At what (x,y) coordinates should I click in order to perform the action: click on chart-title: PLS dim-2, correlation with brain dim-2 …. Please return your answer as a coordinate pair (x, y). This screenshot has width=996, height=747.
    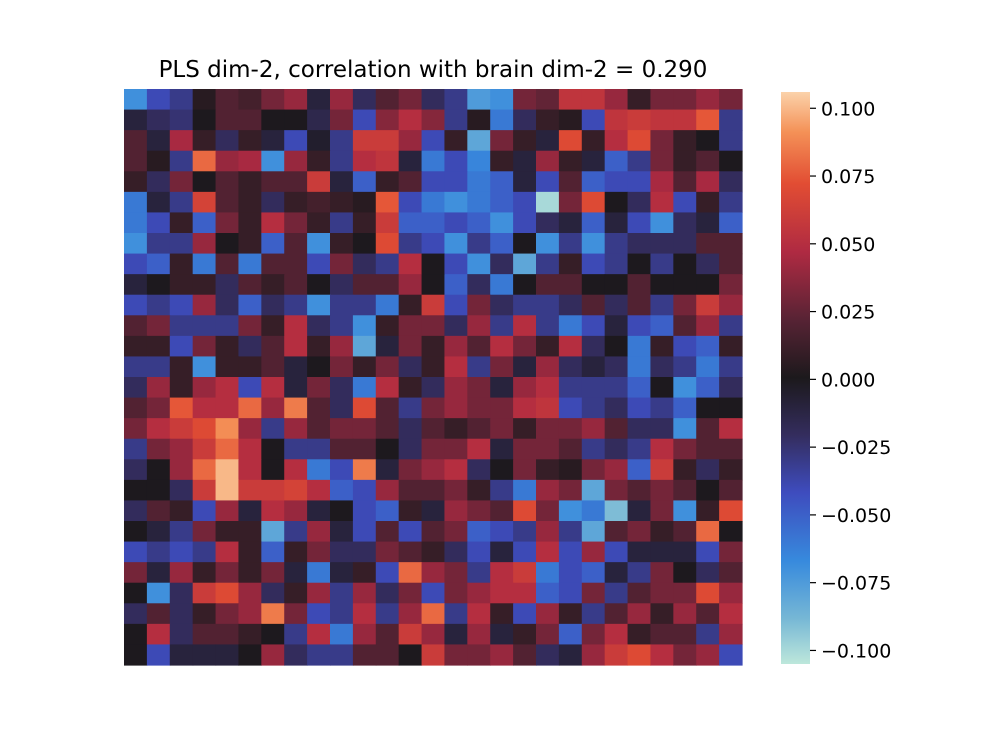
    Looking at the image, I should click on (433, 70).